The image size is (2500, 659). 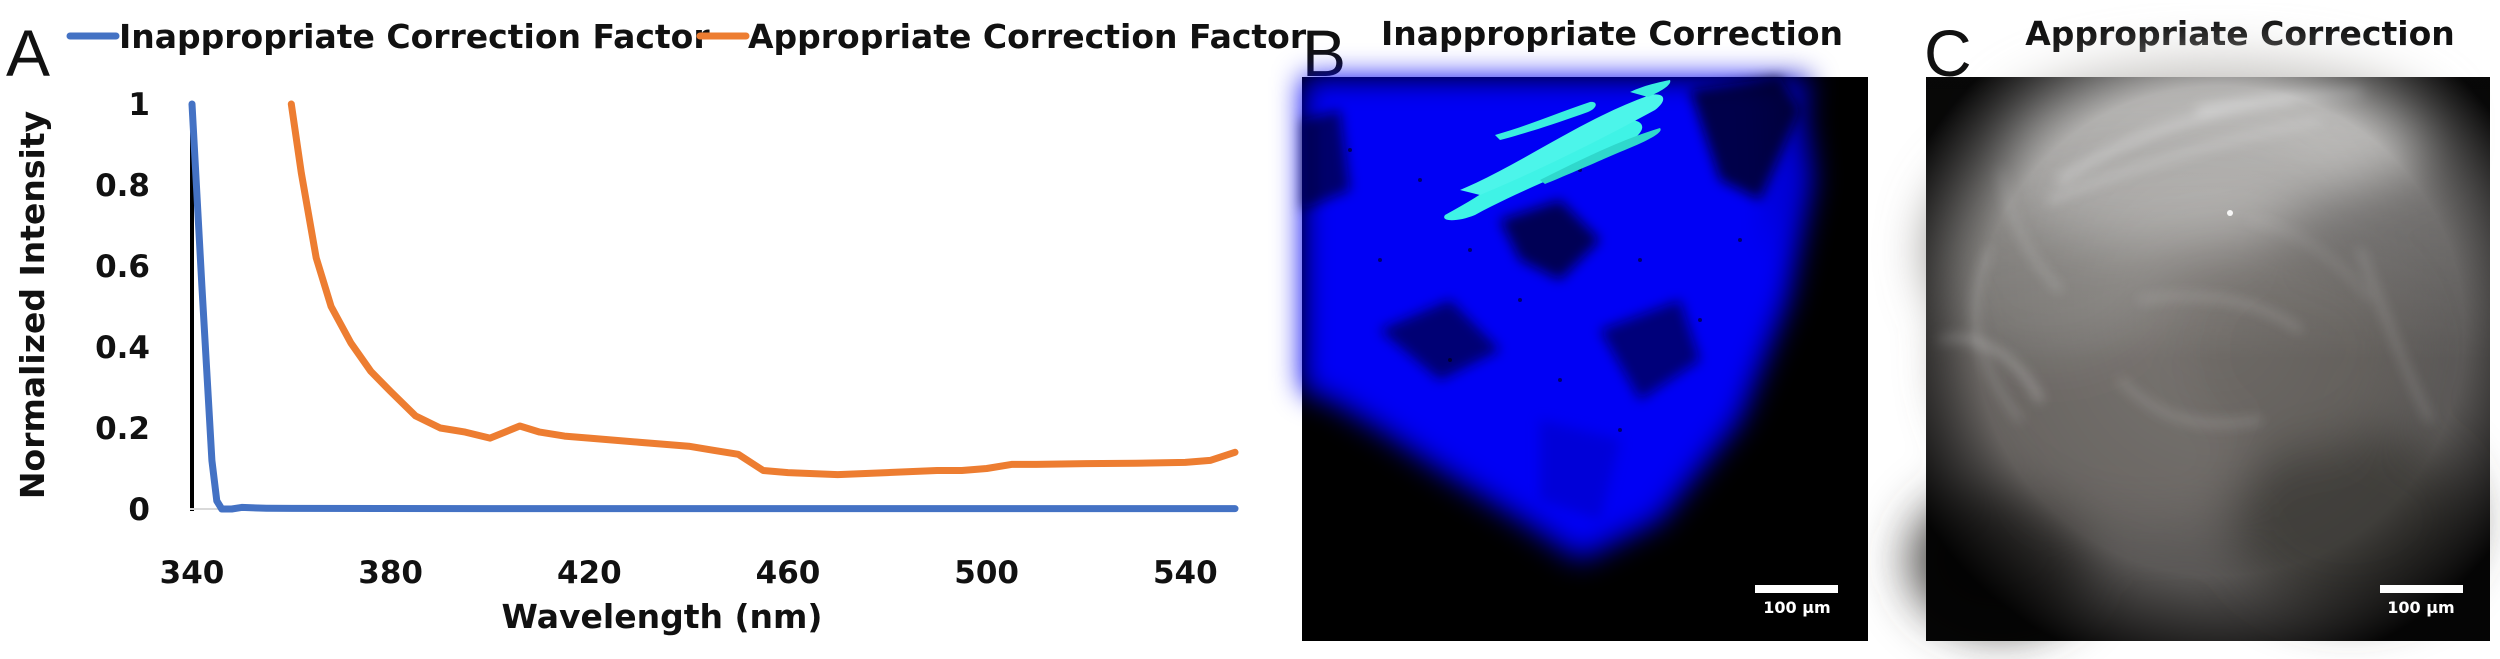 I want to click on panel-letter-a: A, so click(x=28, y=53).